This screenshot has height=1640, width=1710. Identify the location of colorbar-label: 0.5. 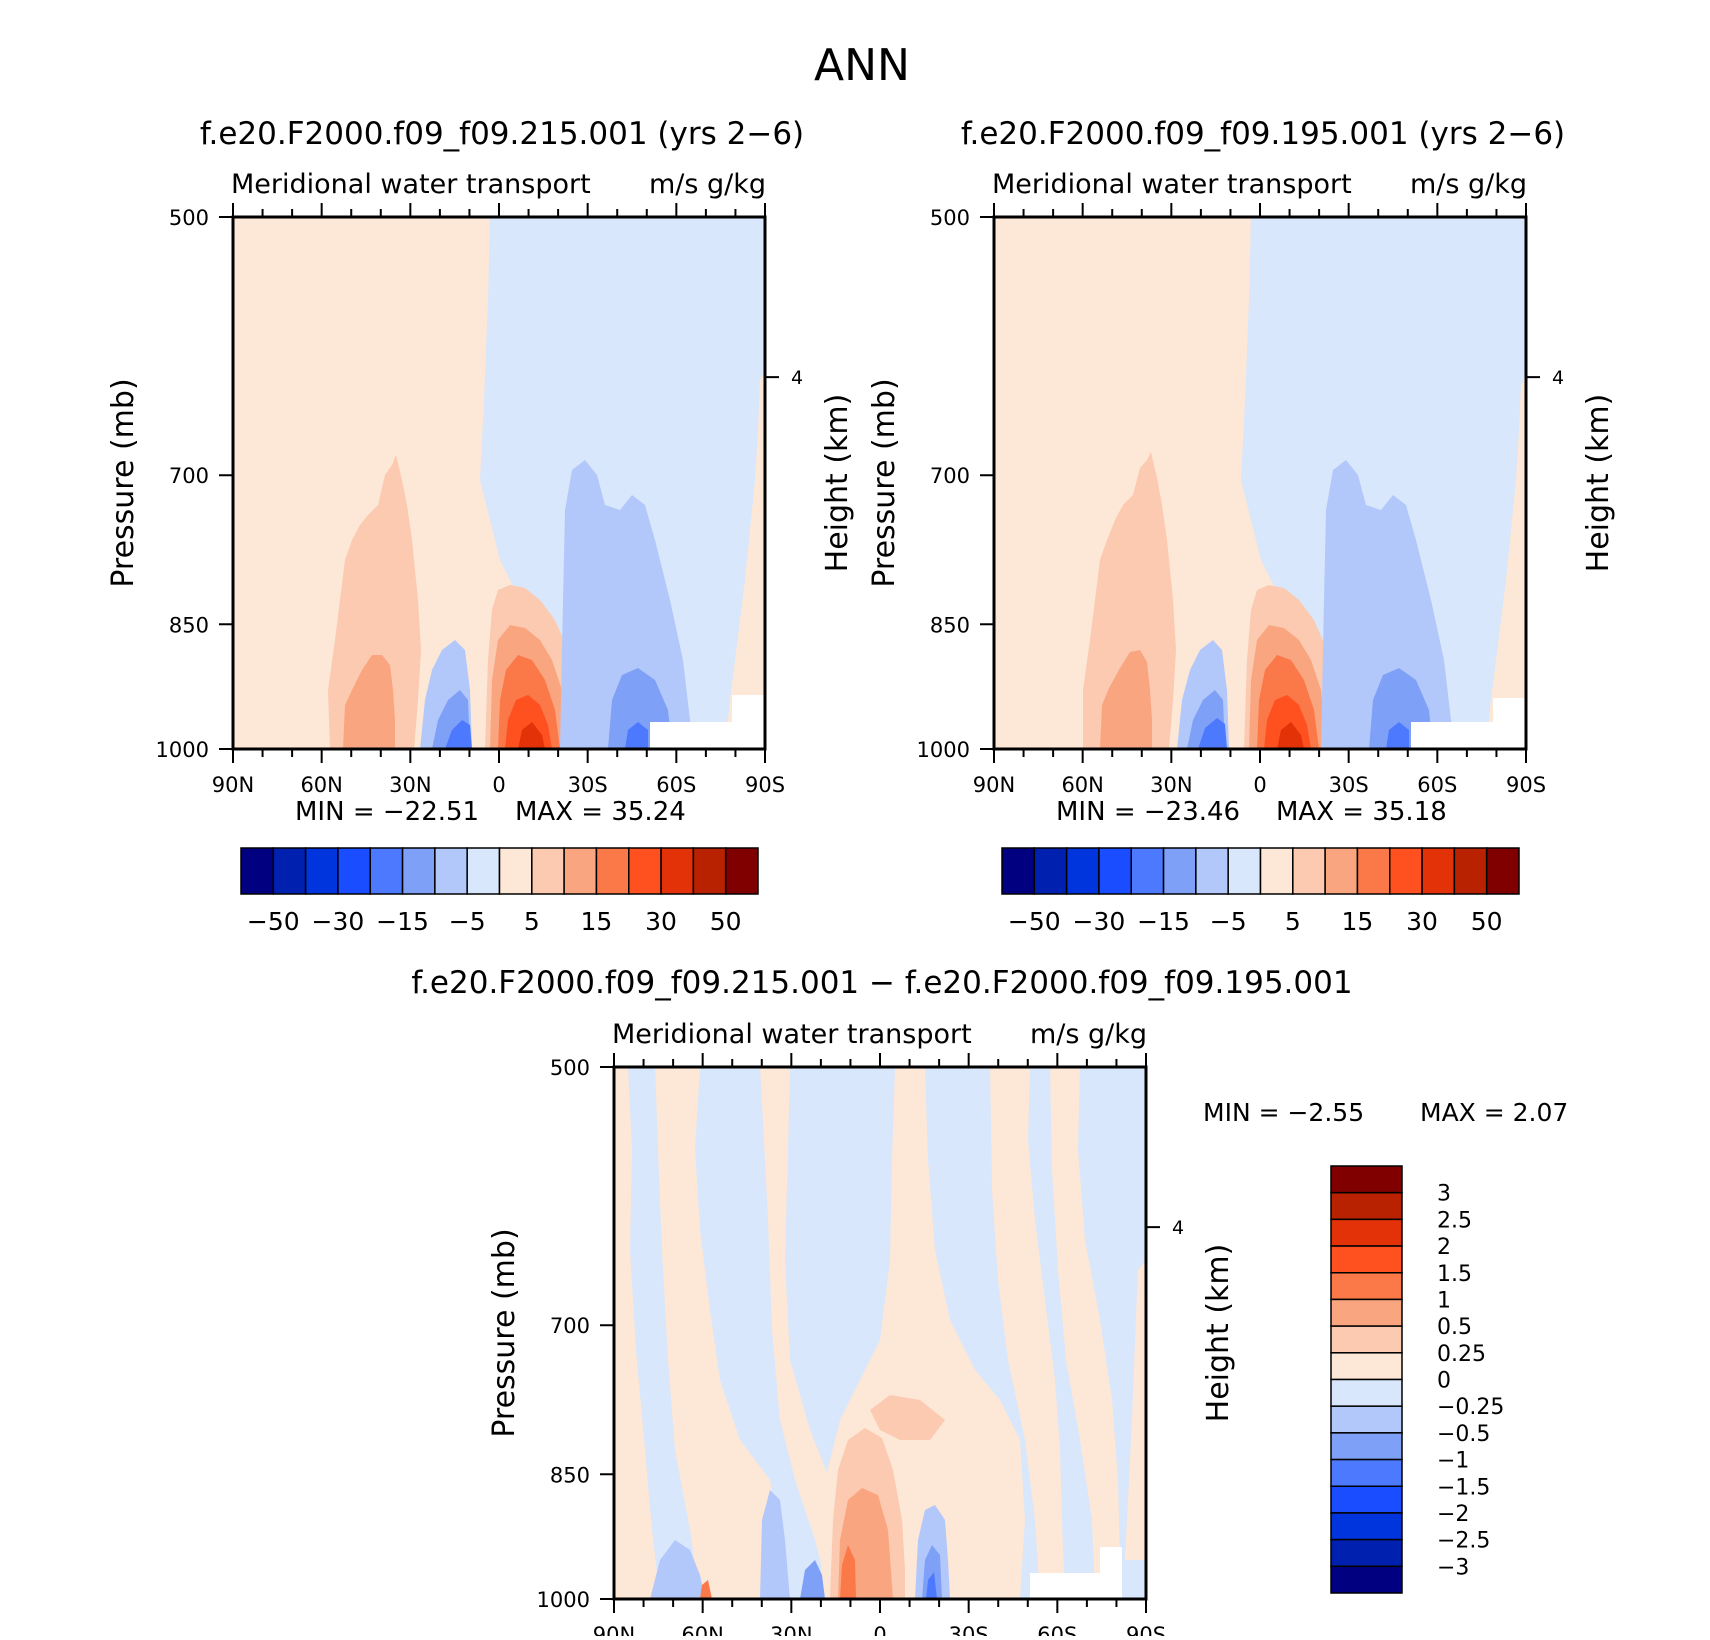
(1454, 1327).